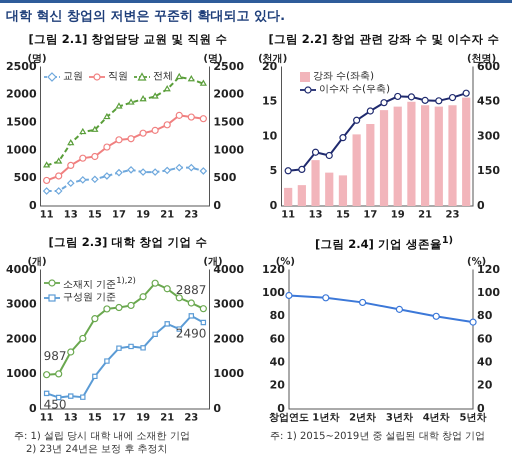  I want to click on x-tick-label: 15, so click(343, 215).